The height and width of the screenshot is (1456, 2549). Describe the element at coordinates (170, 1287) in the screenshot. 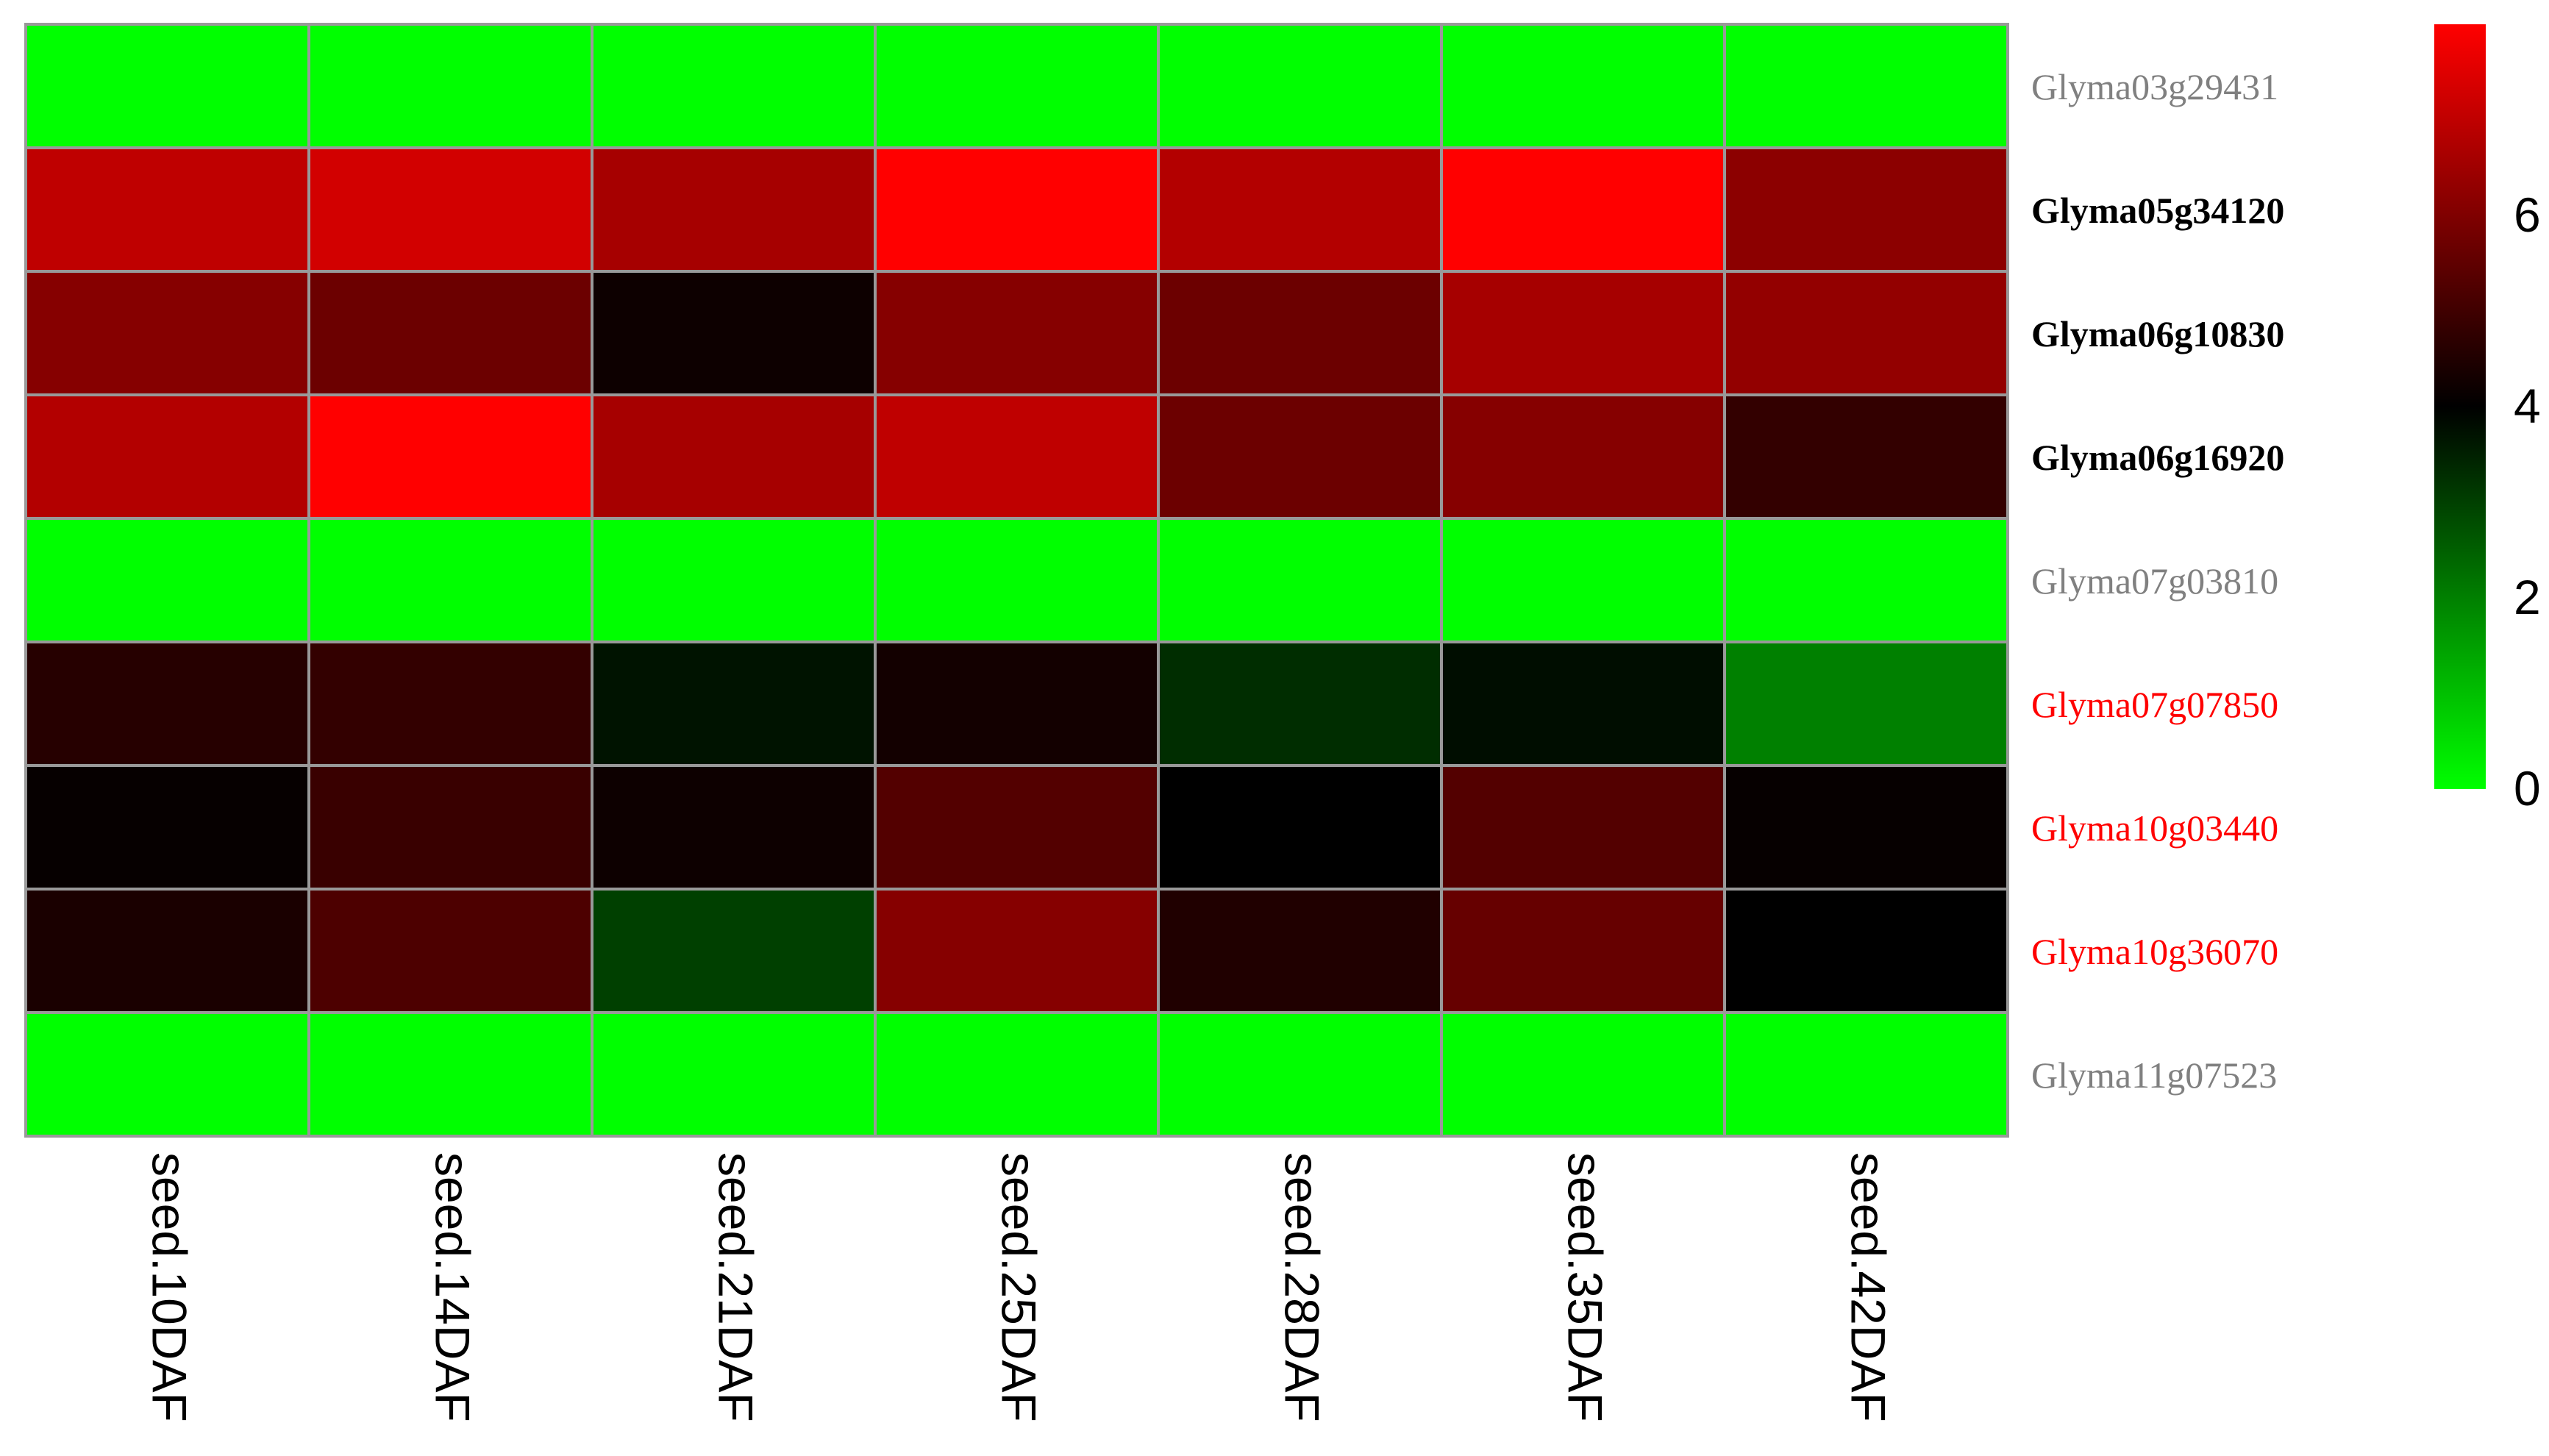

I see `column-label: seed.10DAF` at that location.